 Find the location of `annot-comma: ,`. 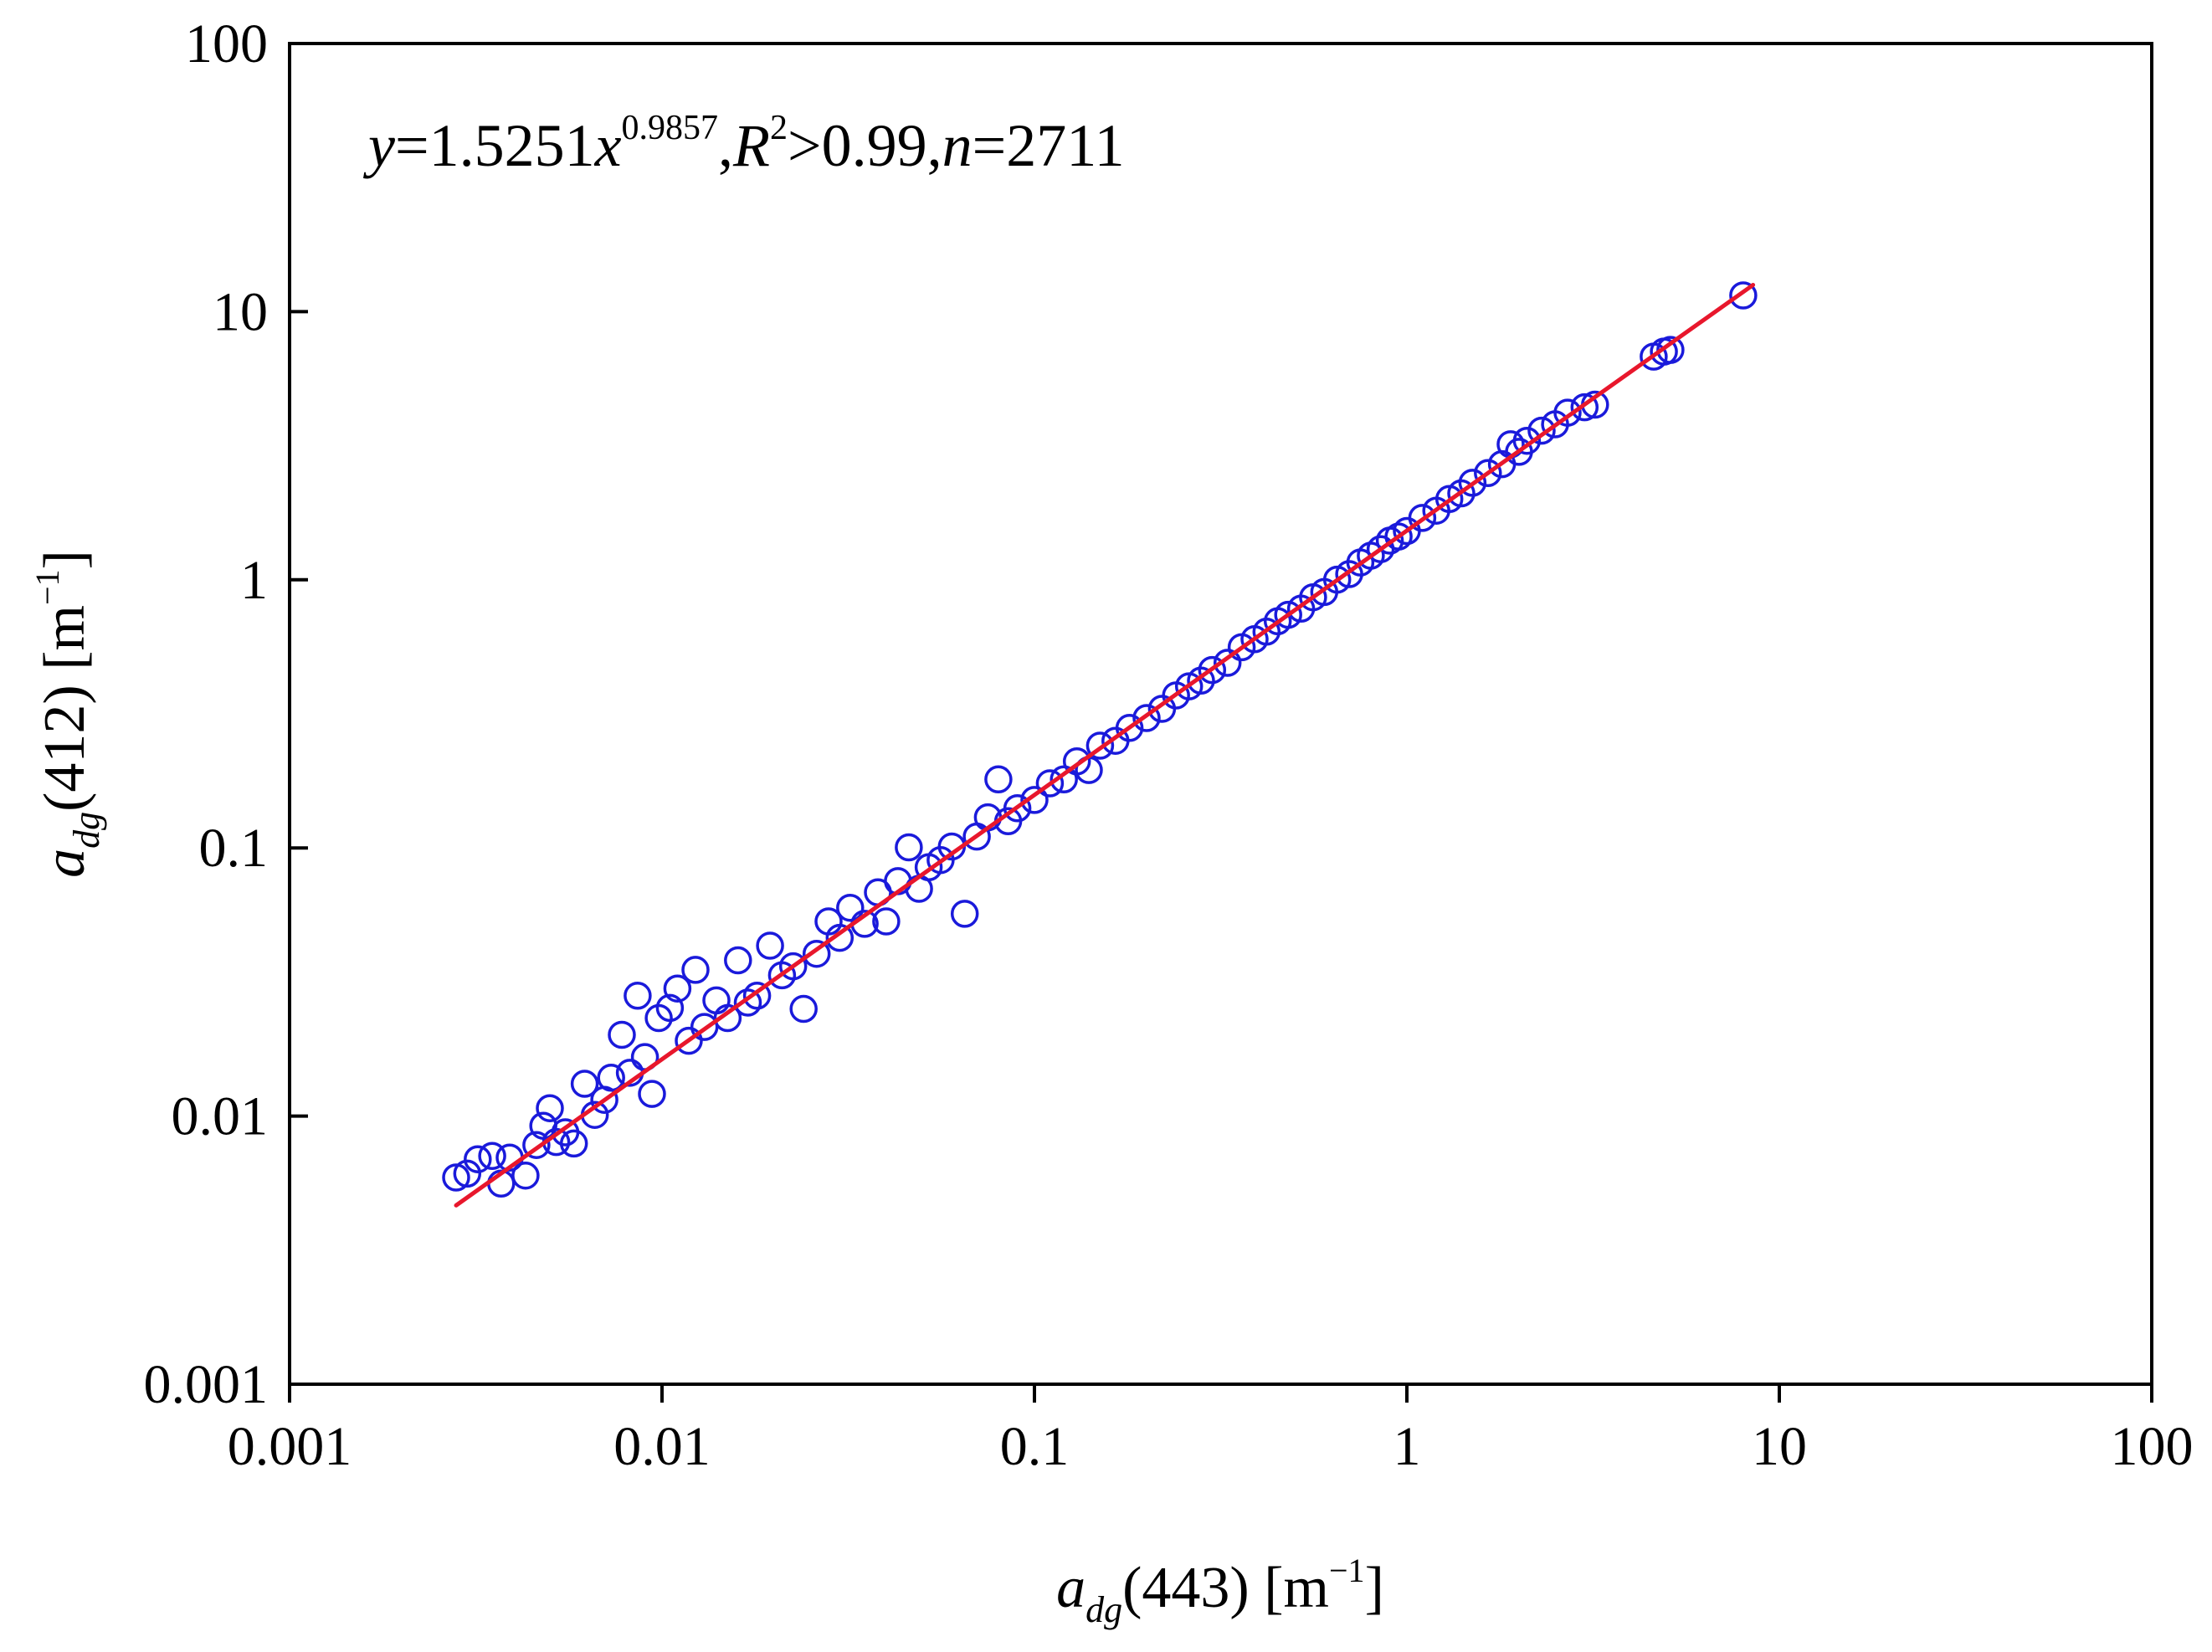

annot-comma: , is located at coordinates (725, 145).